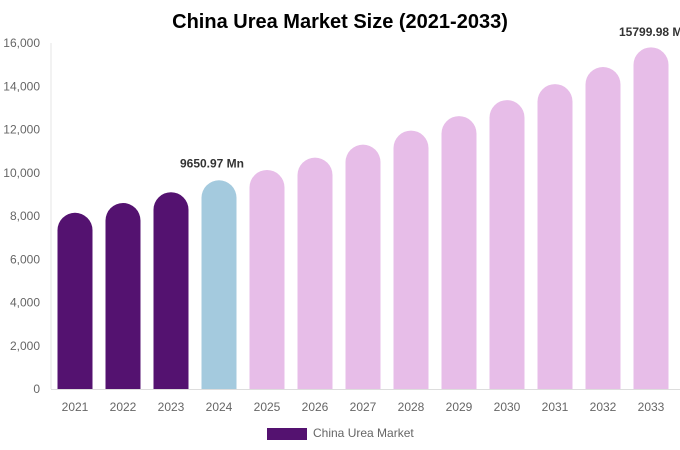  I want to click on bar-2022, so click(123, 296).